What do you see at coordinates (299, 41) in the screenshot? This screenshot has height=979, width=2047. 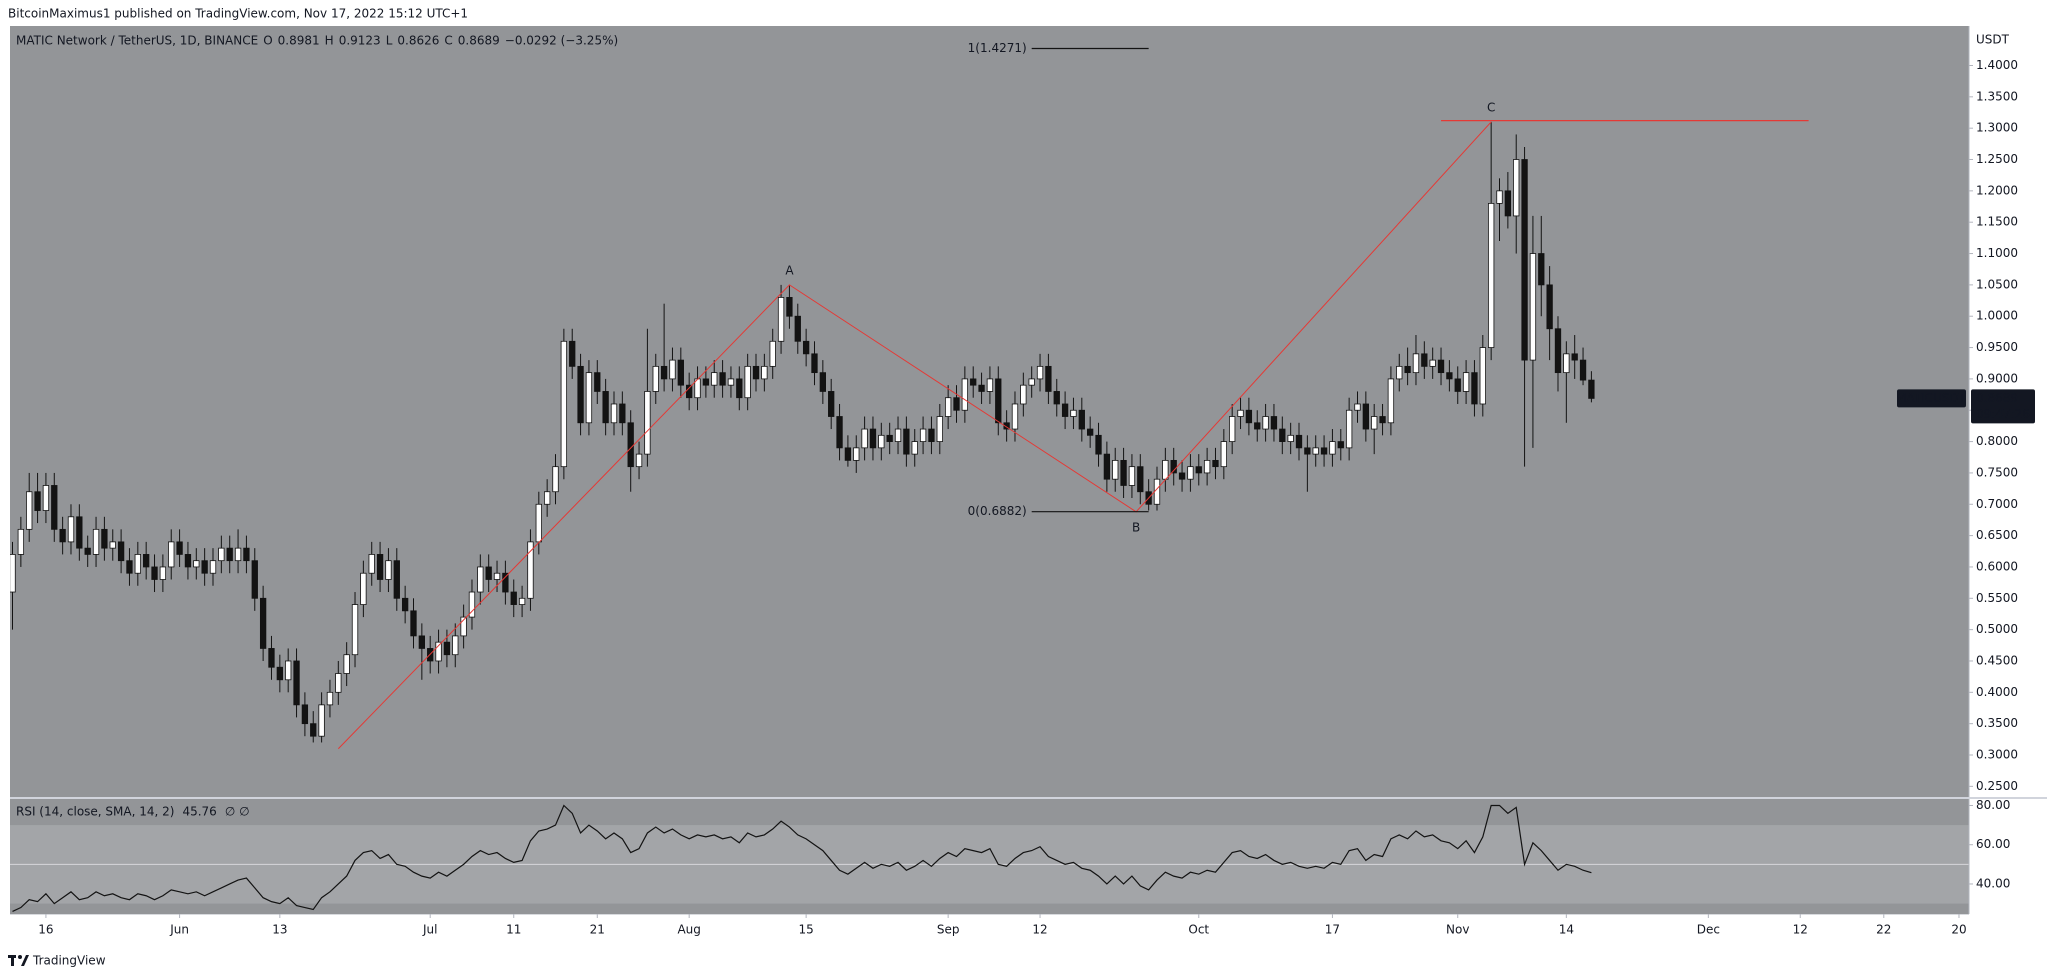 I see `legend-value: 0.8981` at bounding box center [299, 41].